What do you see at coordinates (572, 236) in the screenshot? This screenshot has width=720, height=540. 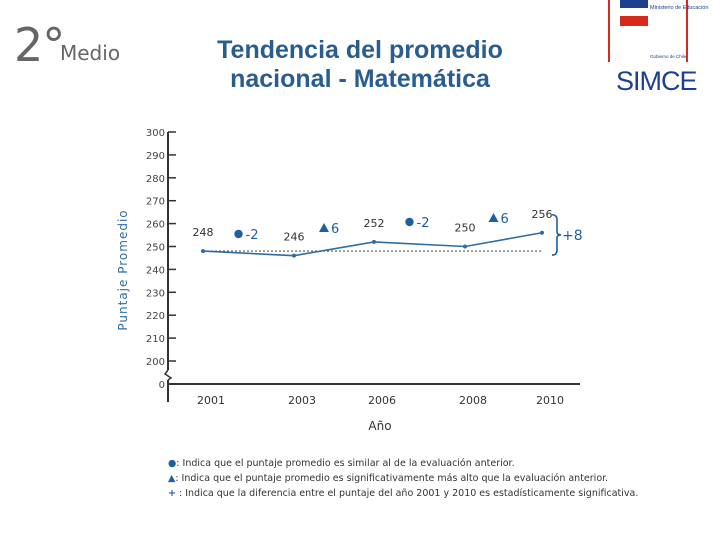 I see `total-change-label: +8` at bounding box center [572, 236].